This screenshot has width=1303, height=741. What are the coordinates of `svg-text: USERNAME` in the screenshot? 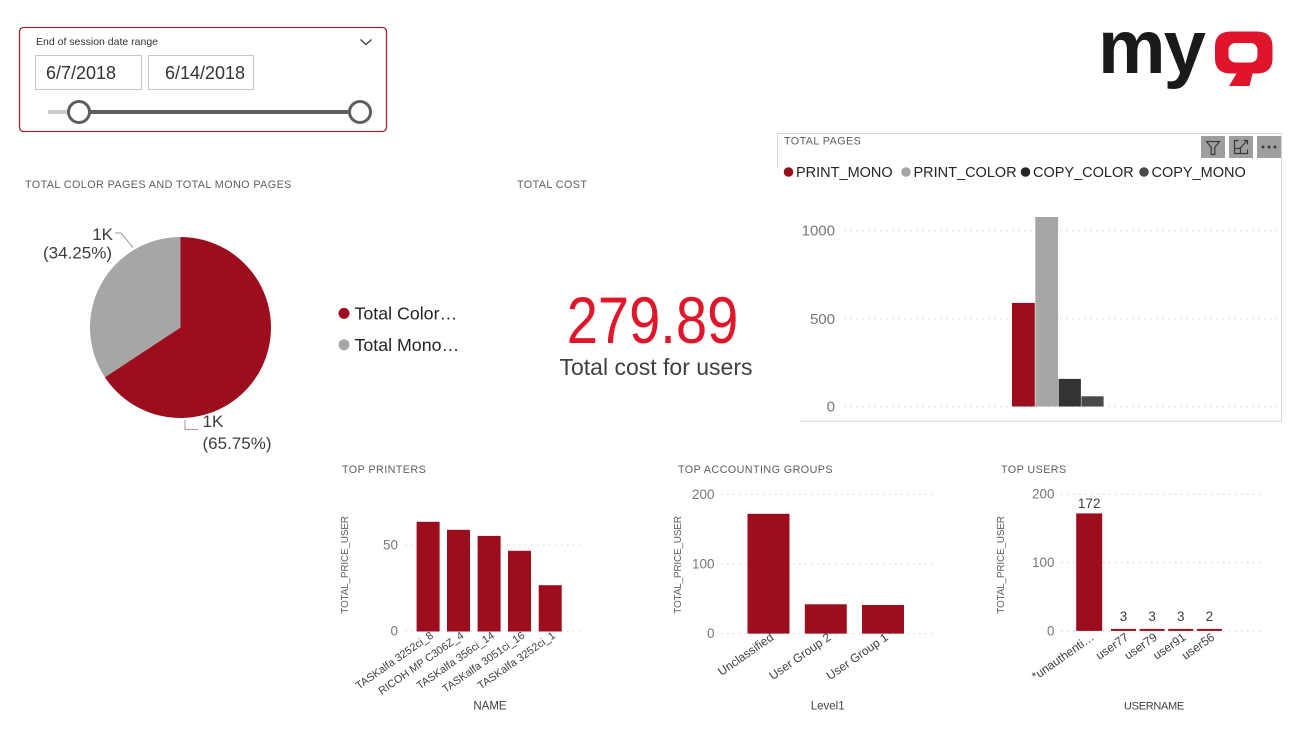 It's located at (1154, 707).